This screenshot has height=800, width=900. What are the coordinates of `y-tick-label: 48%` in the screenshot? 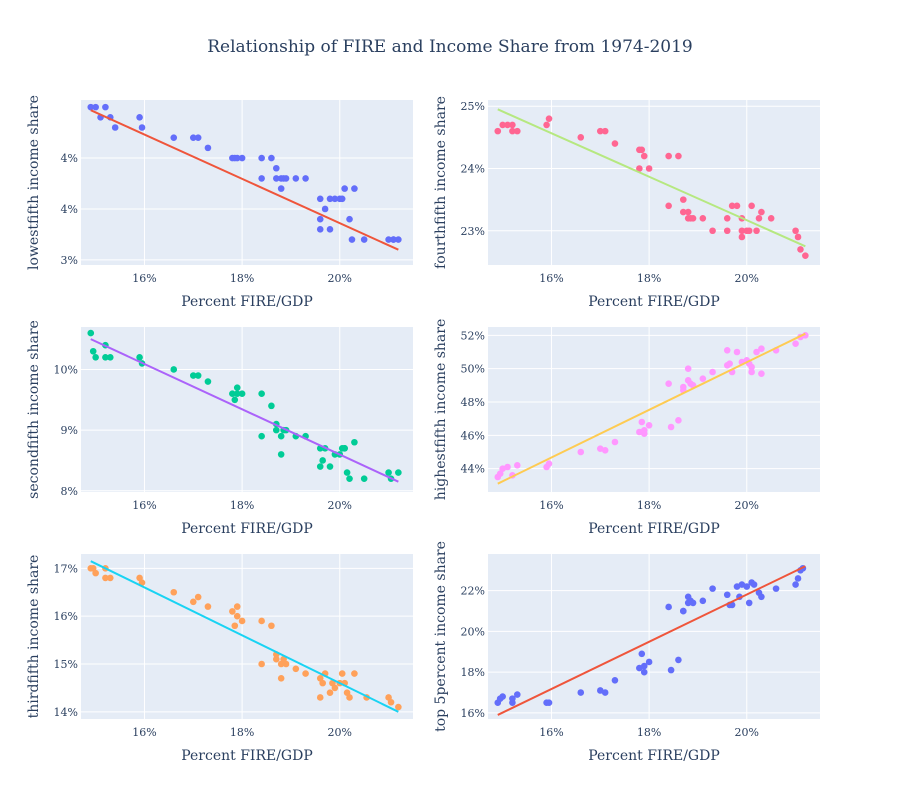 It's located at (473, 402).